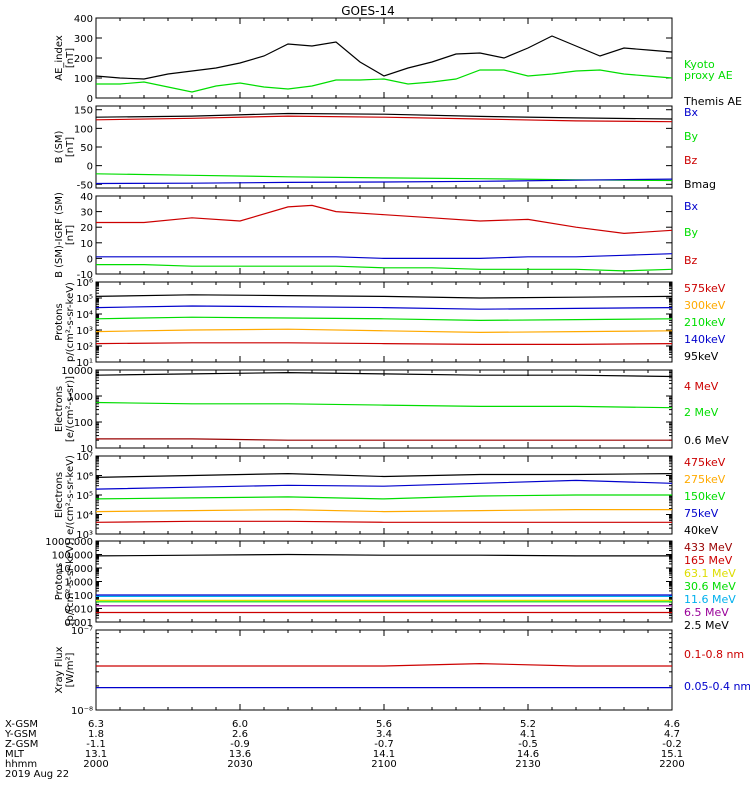 This screenshot has height=800, width=750. Describe the element at coordinates (96, 744) in the screenshot. I see `footer-value: -1.1` at that location.